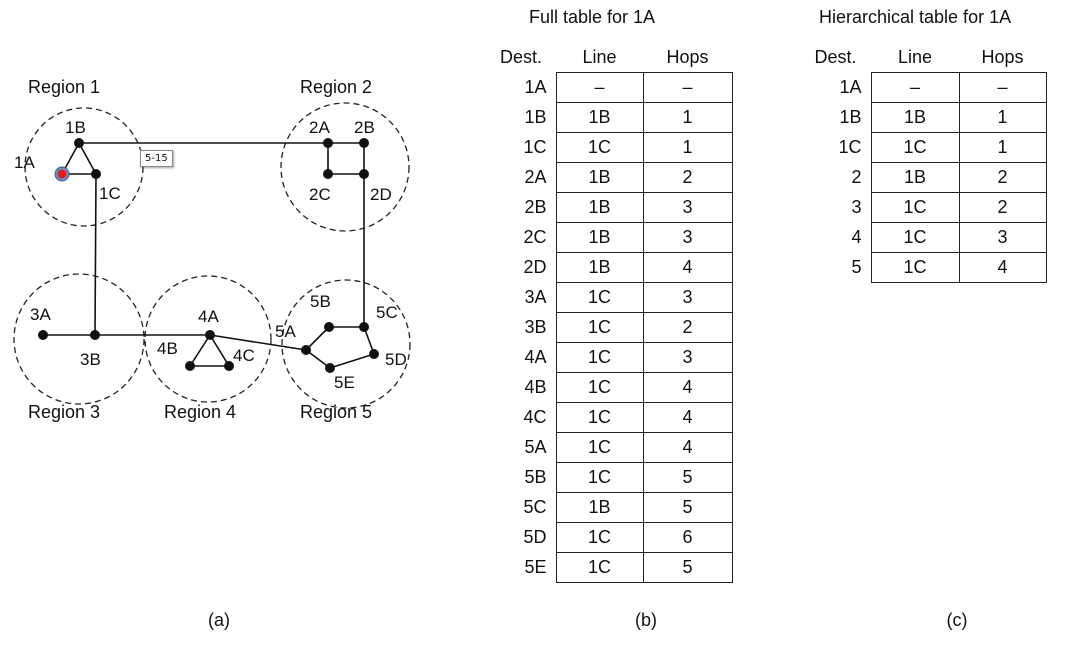  I want to click on hops-cell: 6, so click(687, 537).